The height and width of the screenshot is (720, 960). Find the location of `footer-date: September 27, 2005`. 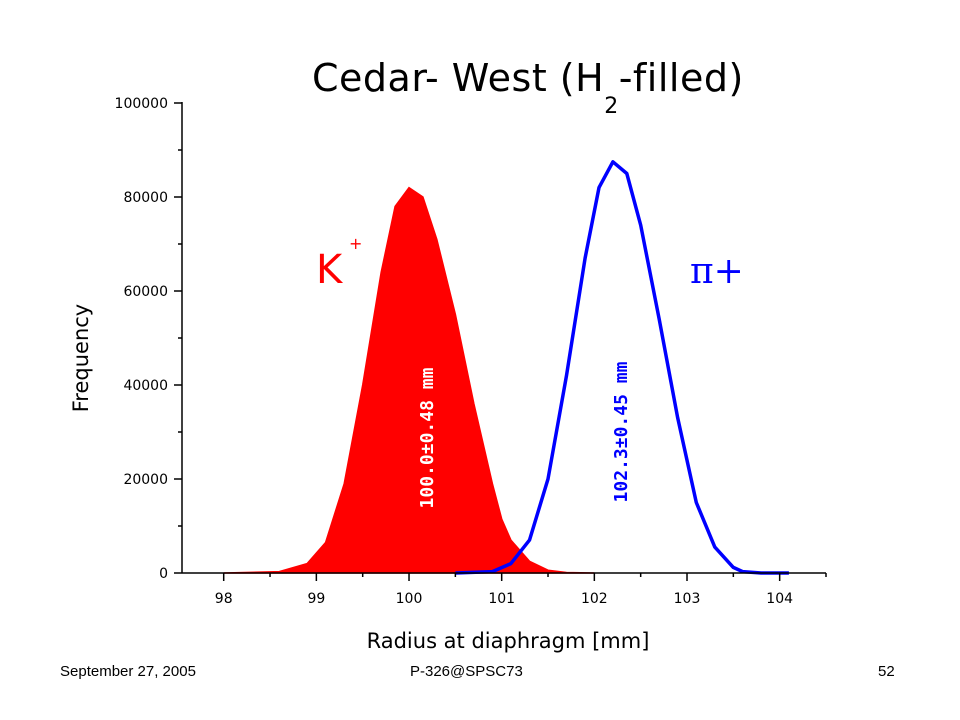

footer-date: September 27, 2005 is located at coordinates (128, 671).